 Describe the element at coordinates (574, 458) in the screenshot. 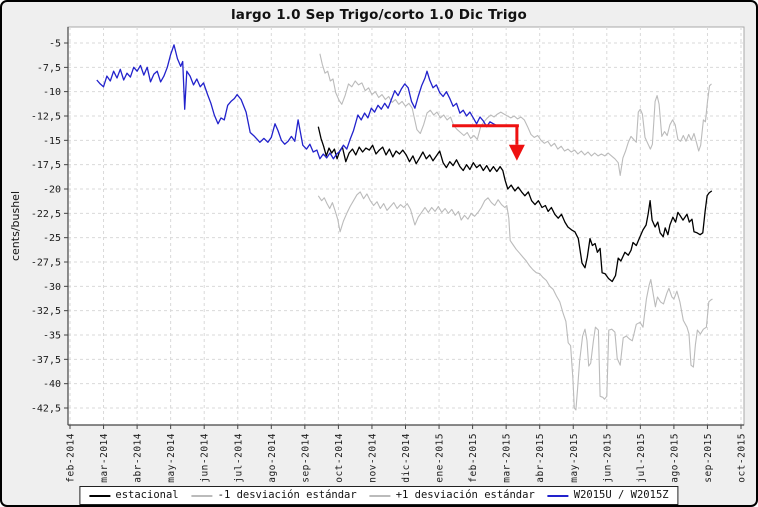

I see `x-tick-label: may-2015` at that location.